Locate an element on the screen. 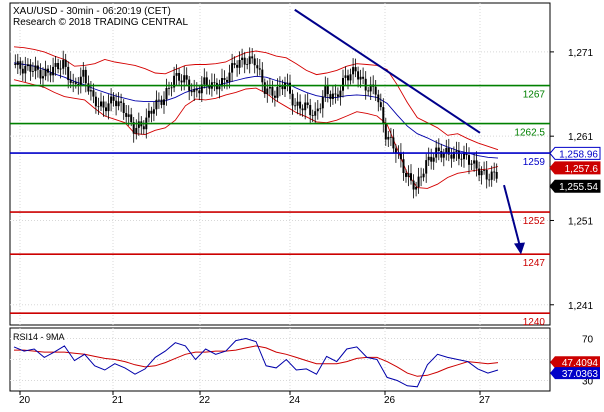 This screenshot has width=604, height=412. x-tick-label: 27 is located at coordinates (485, 400).